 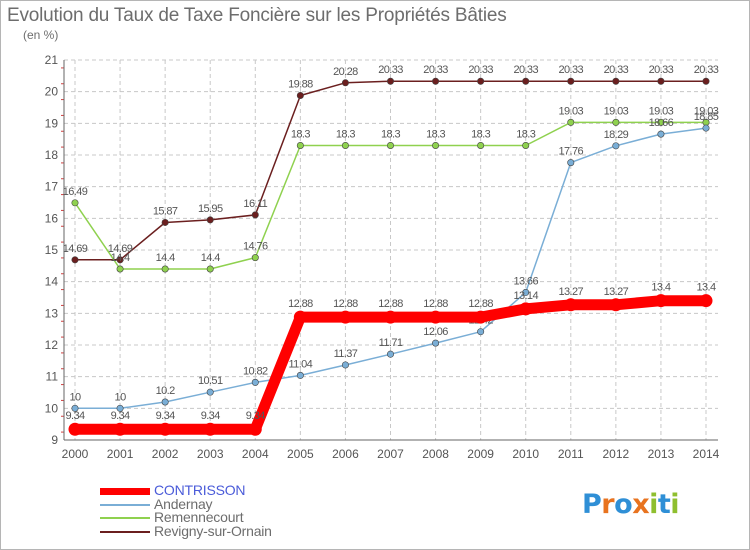 What do you see at coordinates (165, 391) in the screenshot?
I see `data-label: 10.2` at bounding box center [165, 391].